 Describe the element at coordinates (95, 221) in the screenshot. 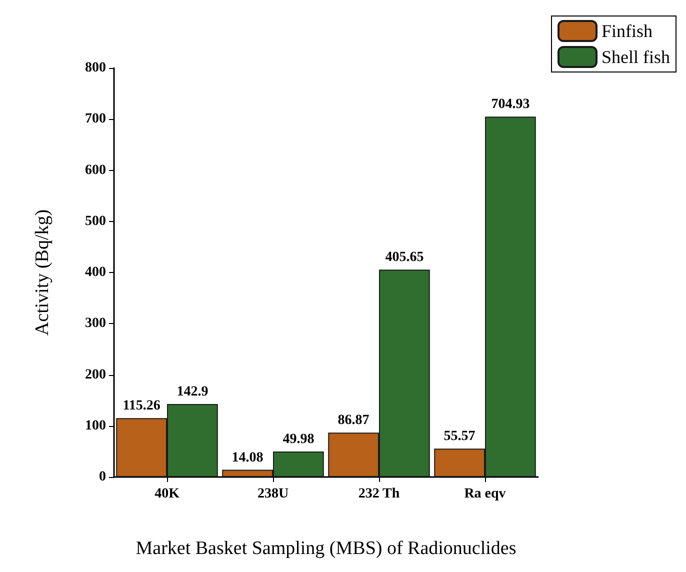

I see `y-tick-label: 500` at that location.